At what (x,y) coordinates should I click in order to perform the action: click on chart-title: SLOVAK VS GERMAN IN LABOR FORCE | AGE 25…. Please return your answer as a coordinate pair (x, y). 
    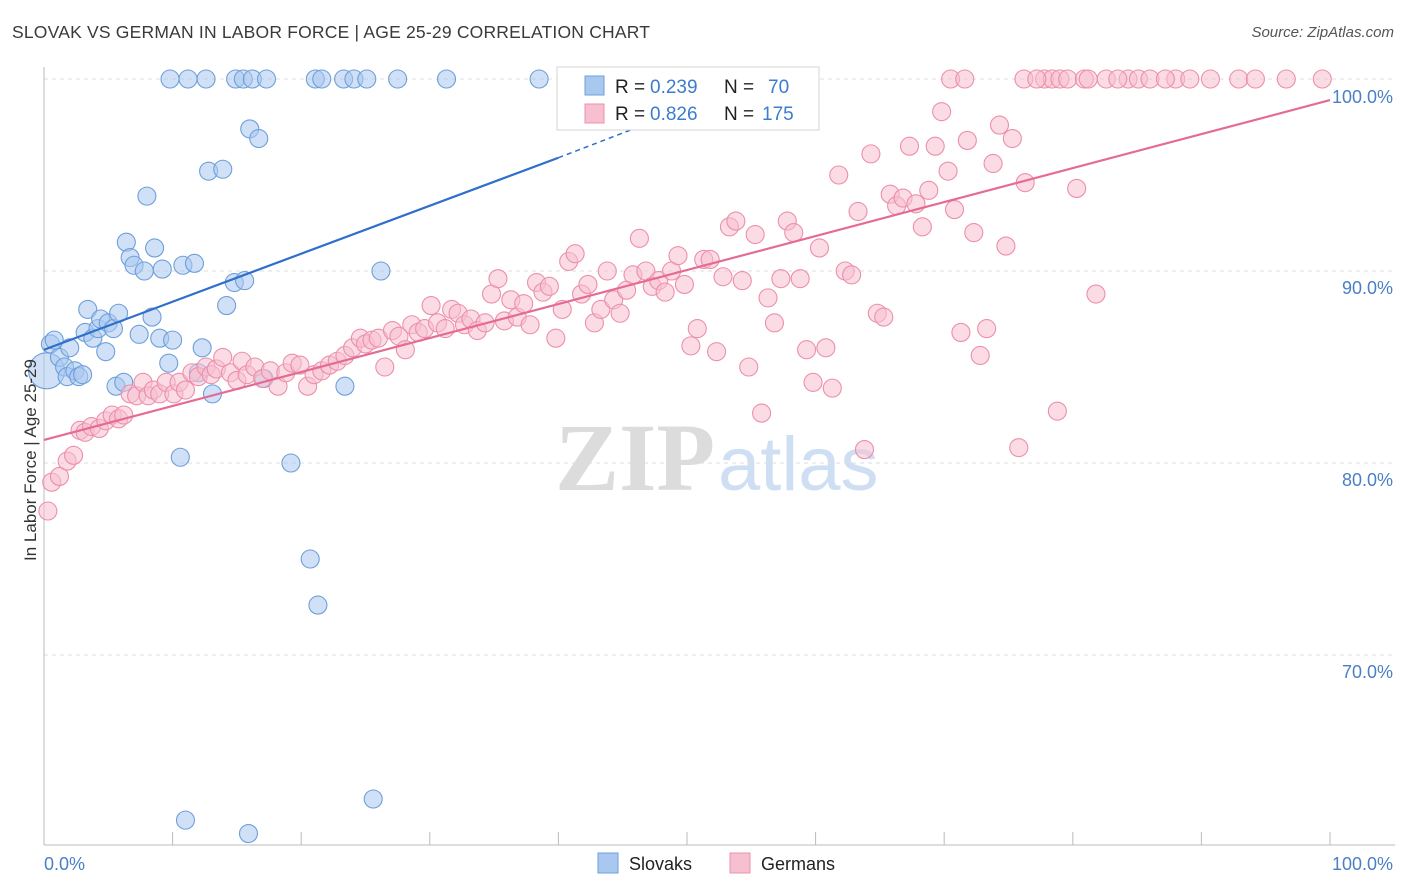
    Looking at the image, I should click on (331, 32).